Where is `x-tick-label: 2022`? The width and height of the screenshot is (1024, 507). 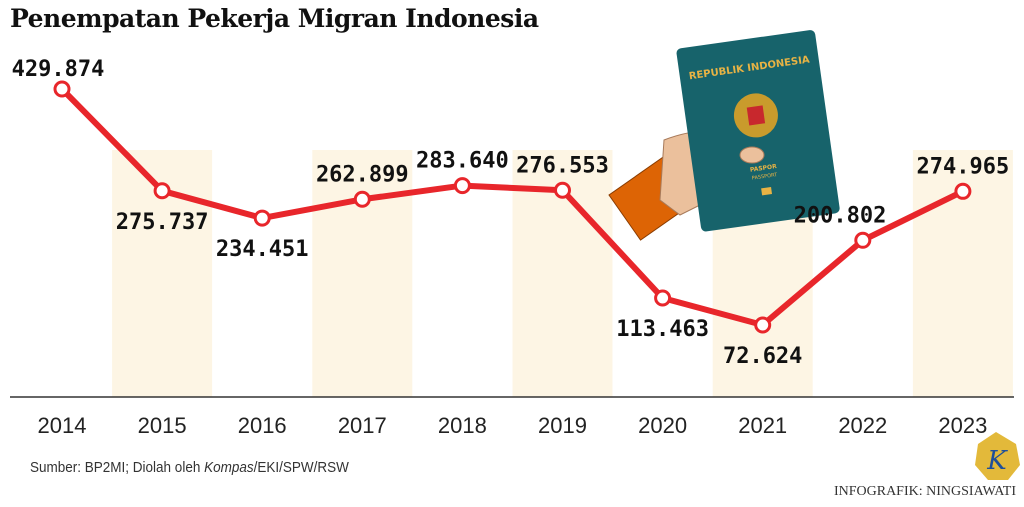 x-tick-label: 2022 is located at coordinates (862, 425).